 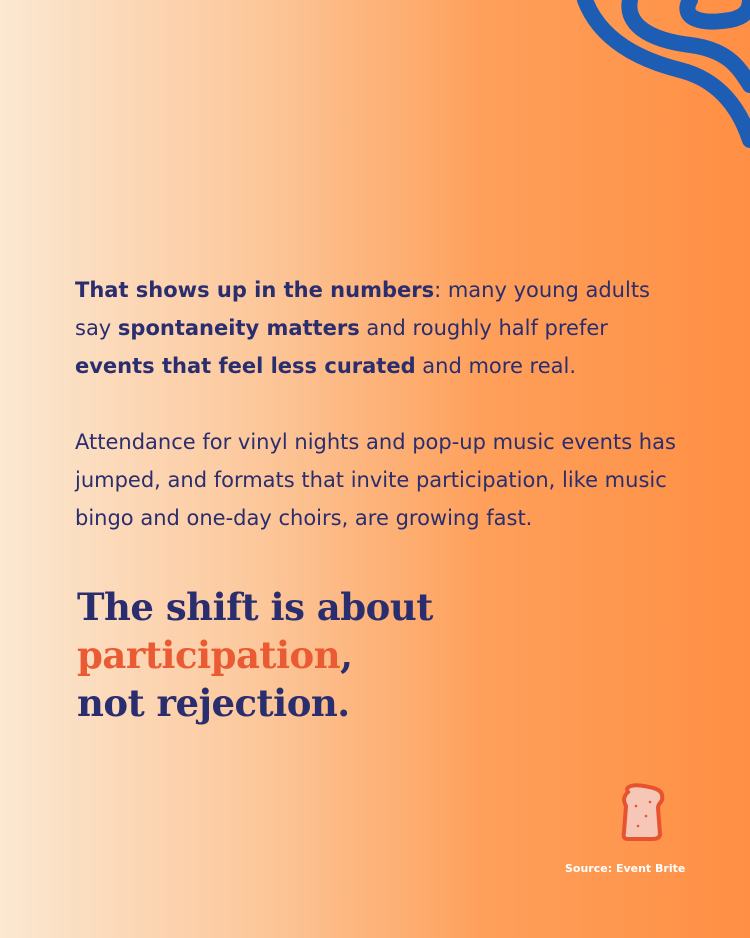 I want to click on source: Source: Event Brite, so click(x=625, y=868).